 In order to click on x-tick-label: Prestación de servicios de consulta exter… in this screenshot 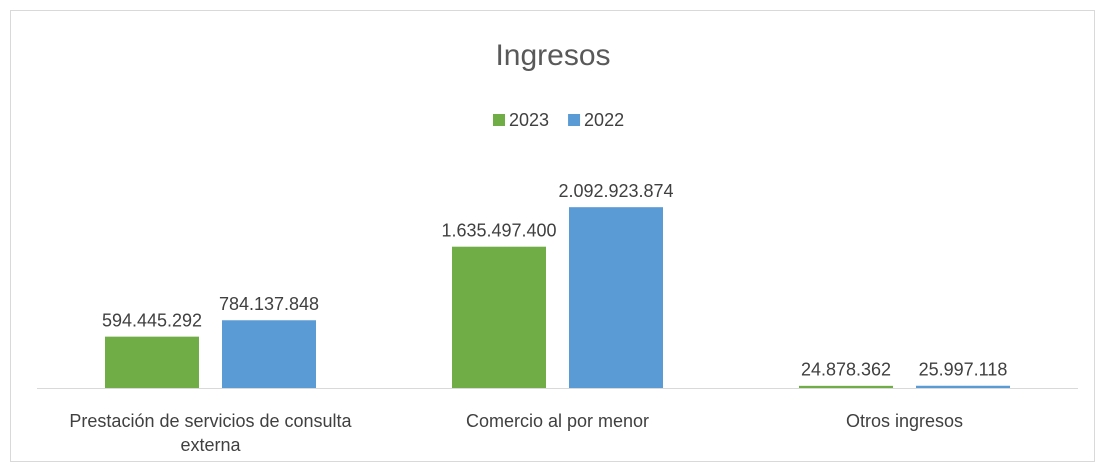, I will do `click(210, 433)`.